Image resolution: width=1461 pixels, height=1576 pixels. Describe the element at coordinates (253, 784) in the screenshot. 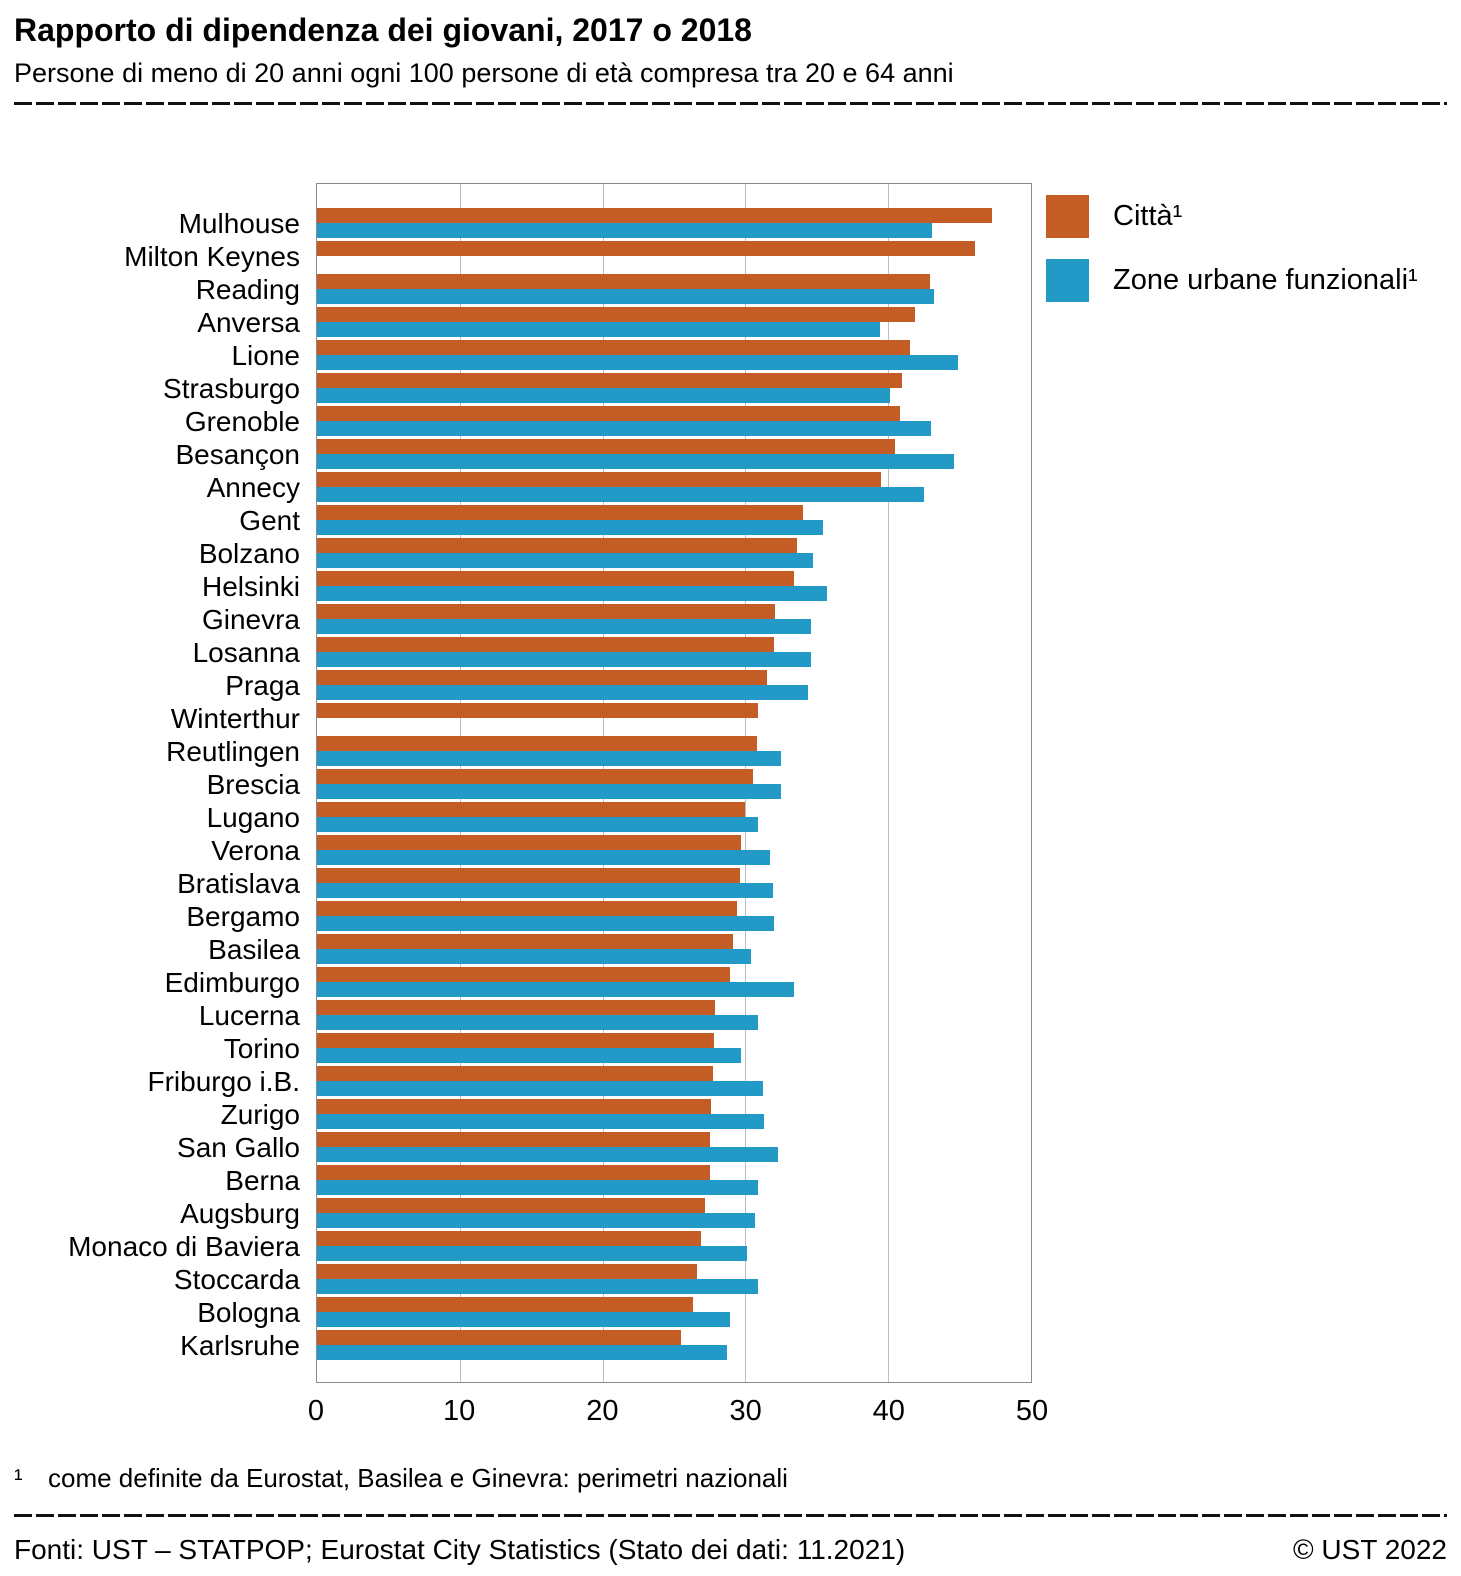

I see `category-label: Brescia` at that location.